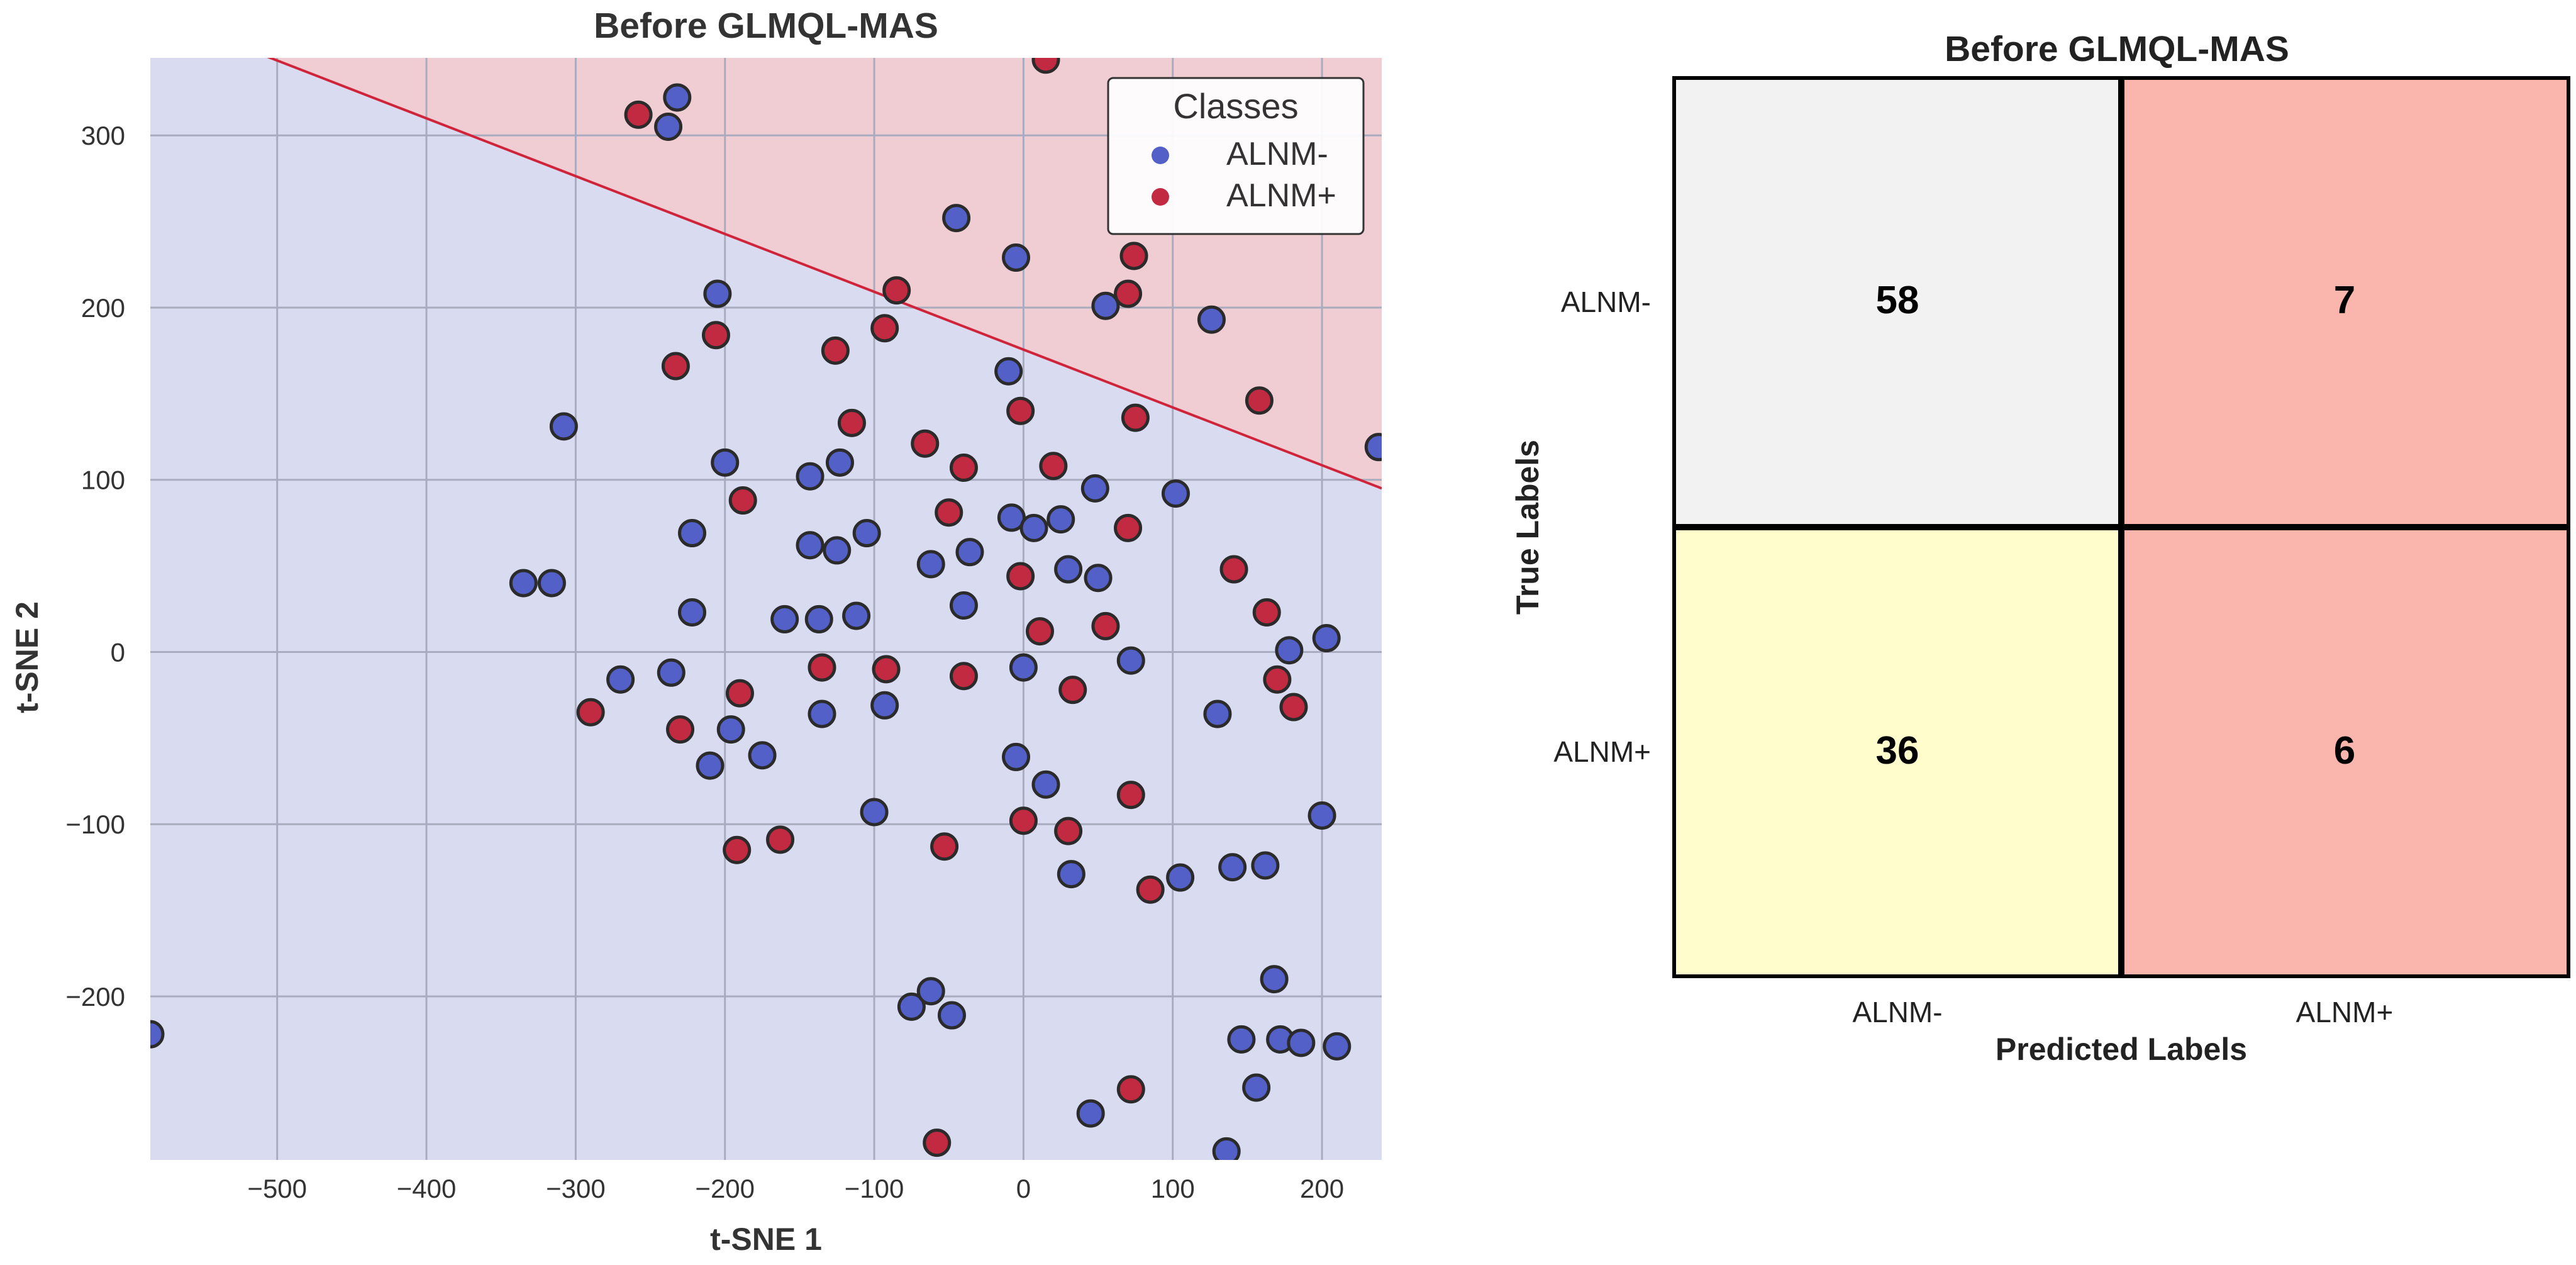  Describe the element at coordinates (118, 652) in the screenshot. I see `y-tick-label: 0` at that location.